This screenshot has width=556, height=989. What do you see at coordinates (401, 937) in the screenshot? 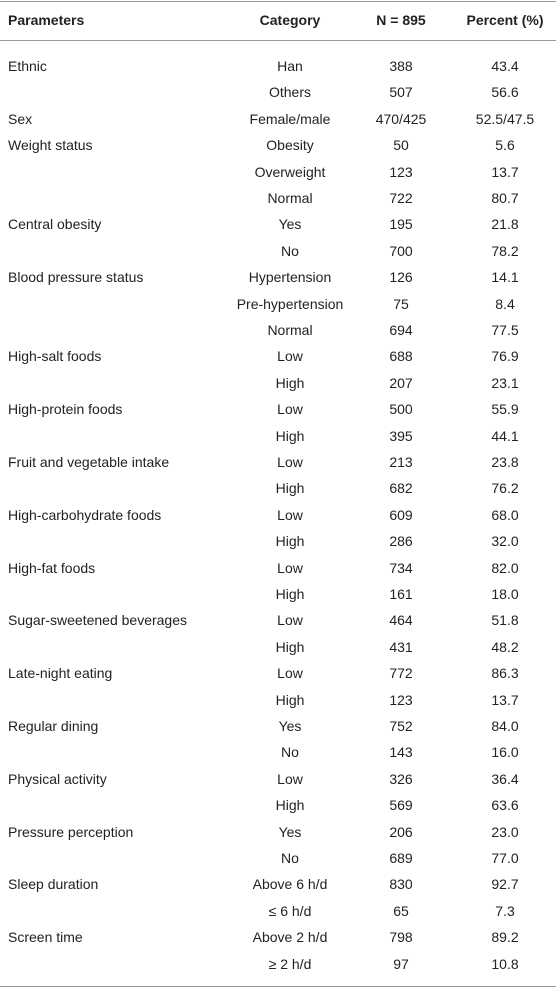
I see `count-cell: 798` at bounding box center [401, 937].